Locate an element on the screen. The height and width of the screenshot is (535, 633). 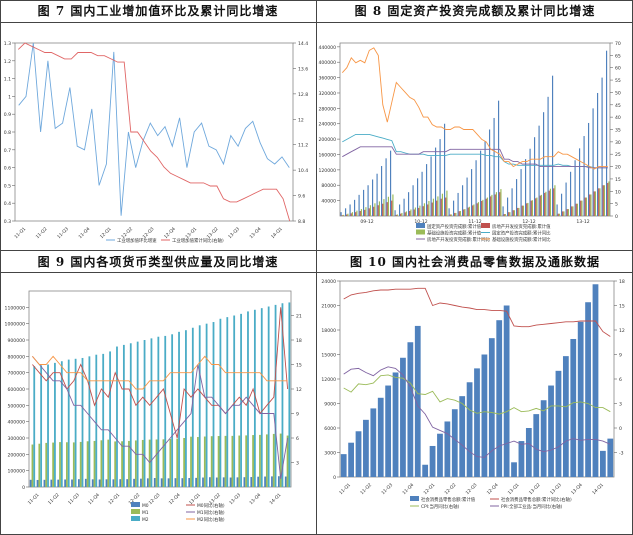
y-right-tick-label: 12 is located at coordinates (622, 331).